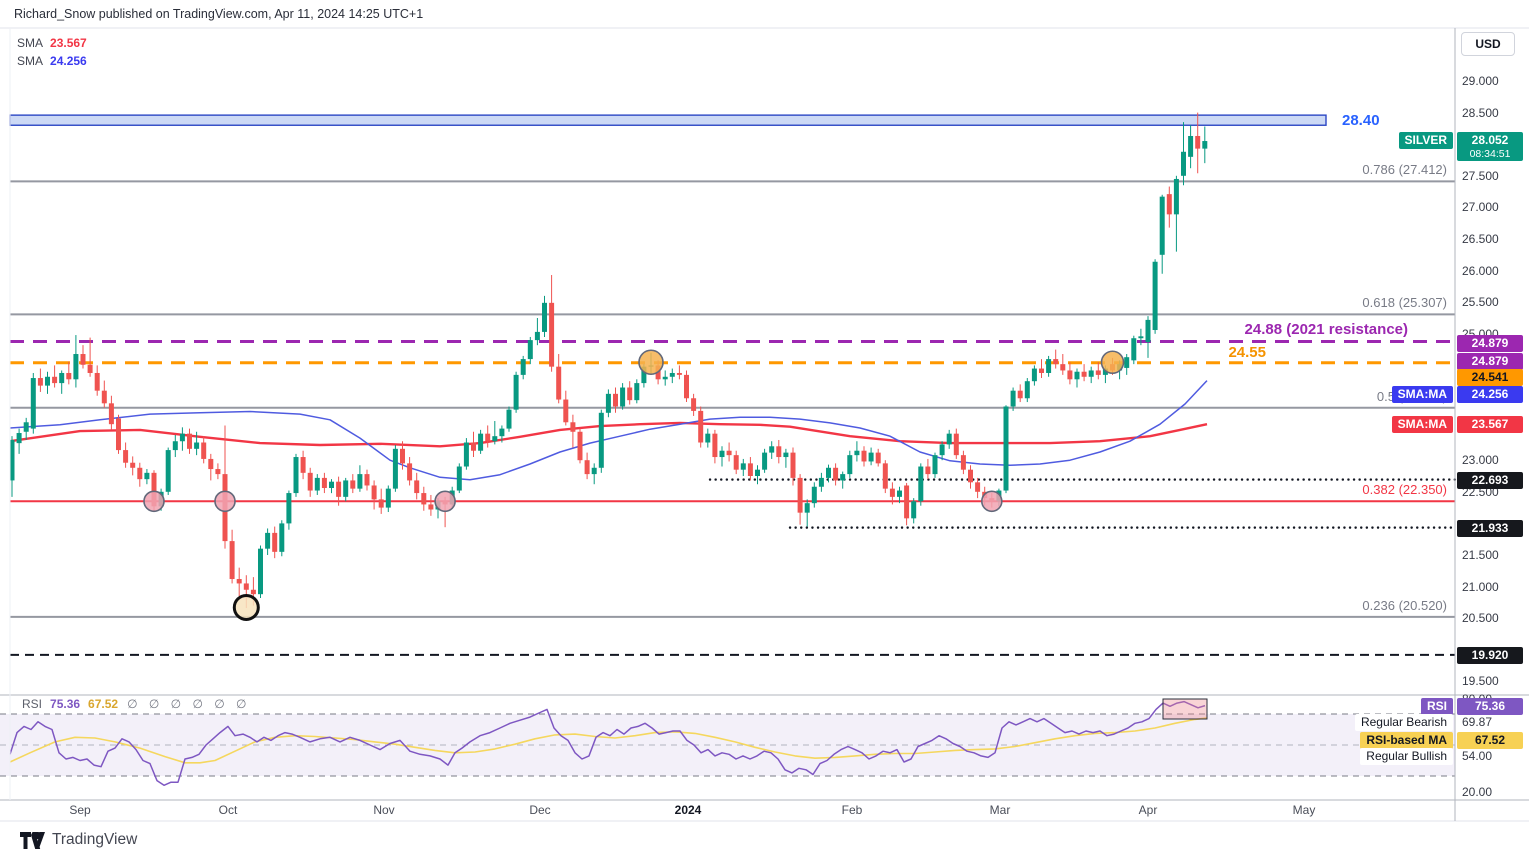 This screenshot has height=857, width=1529. I want to click on time-tick: 2024, so click(688, 810).